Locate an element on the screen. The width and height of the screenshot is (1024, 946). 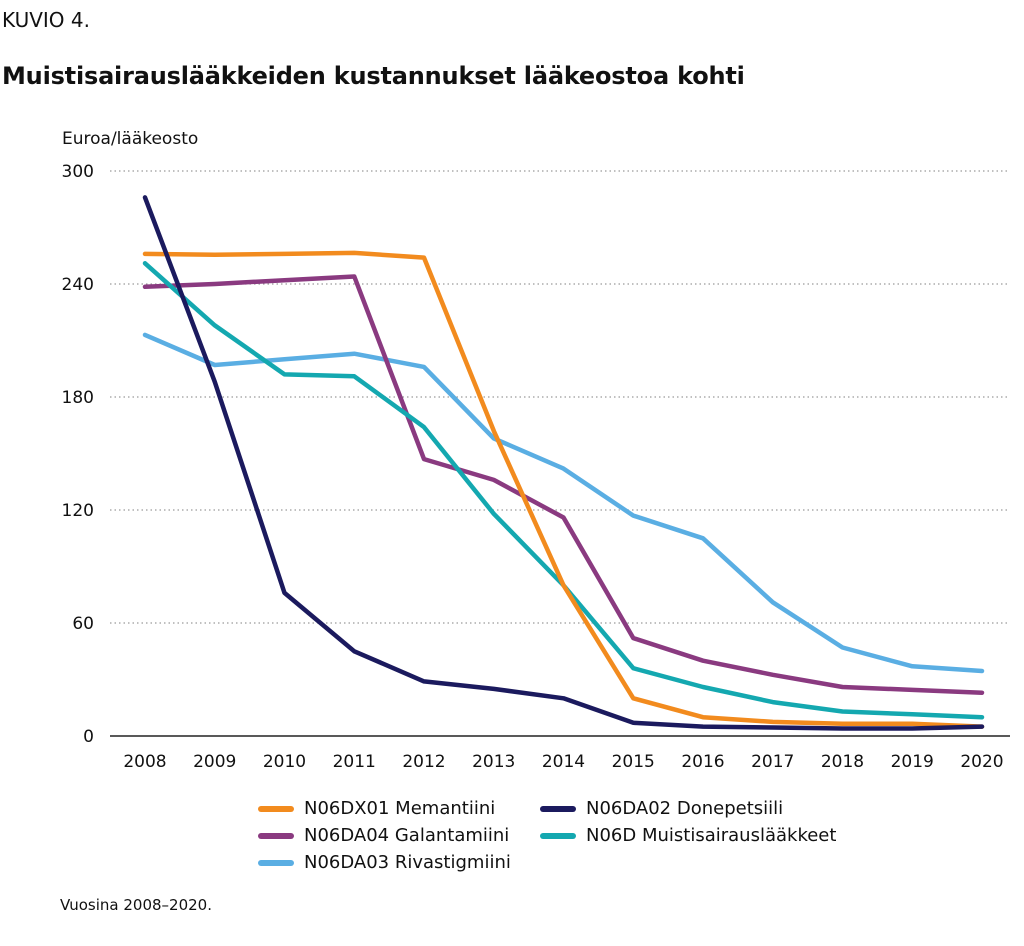
y-tick-label: 60 is located at coordinates (83, 624).